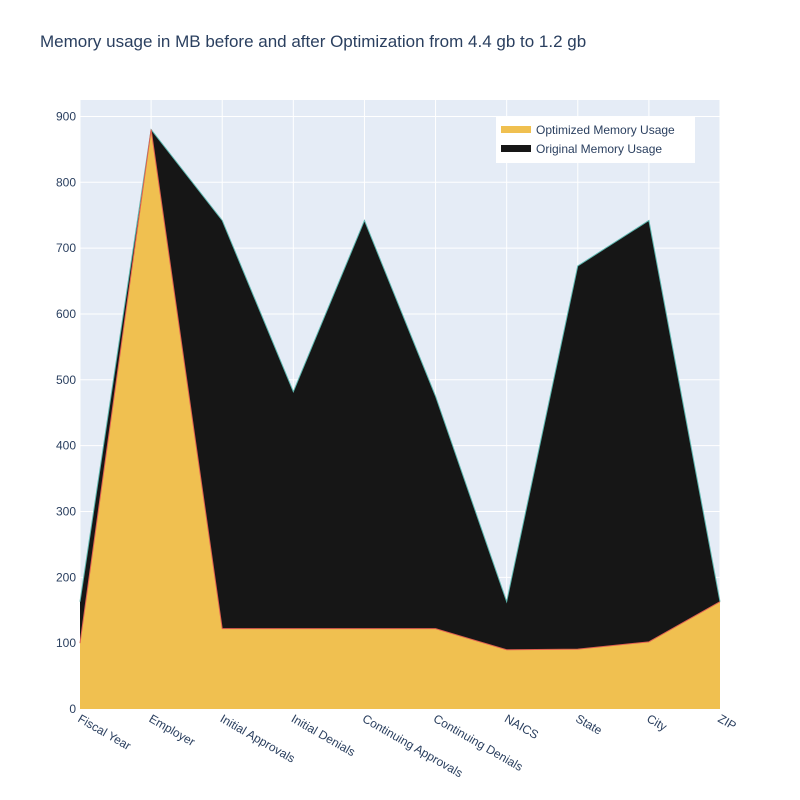  What do you see at coordinates (323, 735) in the screenshot?
I see `x-tick-label: Initial Denials` at bounding box center [323, 735].